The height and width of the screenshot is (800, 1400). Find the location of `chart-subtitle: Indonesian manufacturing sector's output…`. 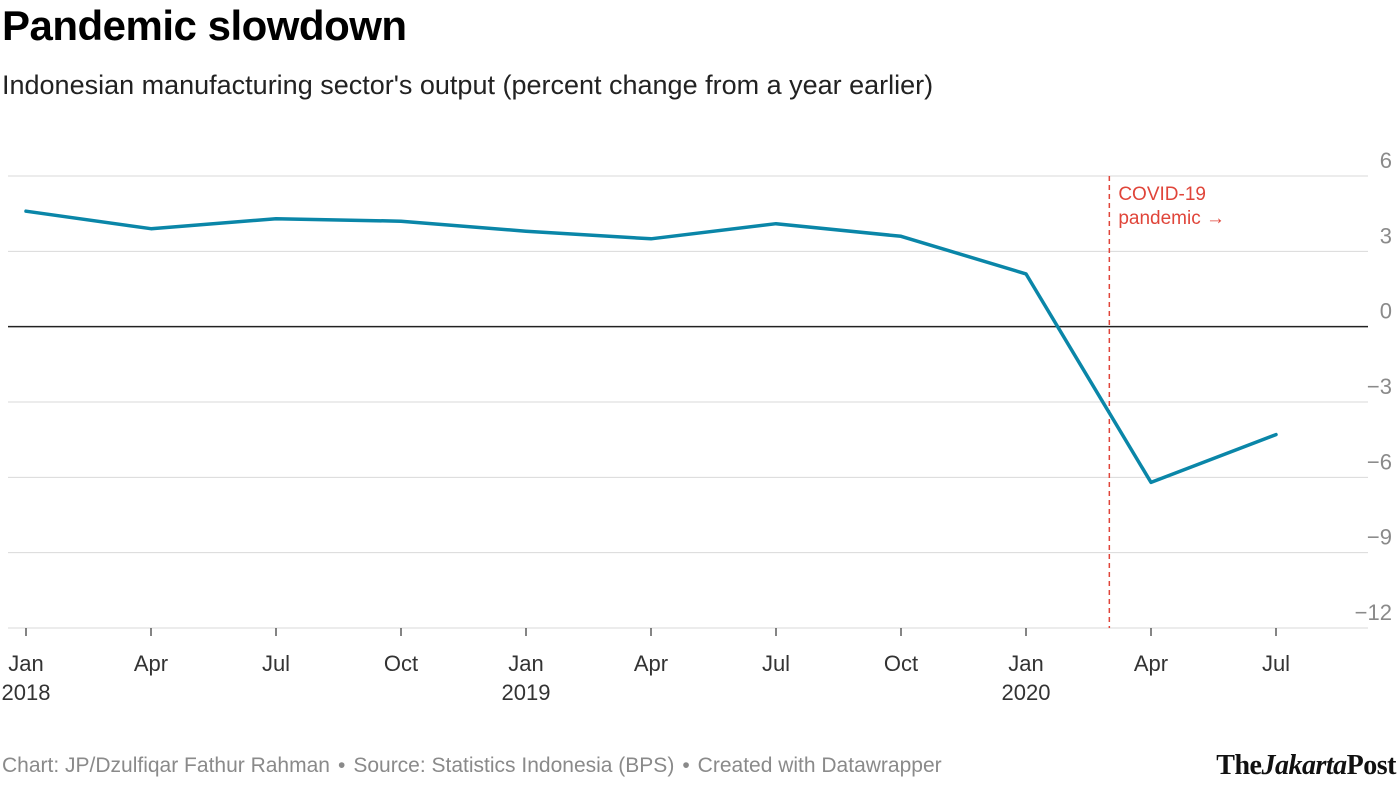

chart-subtitle: Indonesian manufacturing sector's output… is located at coordinates (468, 85).